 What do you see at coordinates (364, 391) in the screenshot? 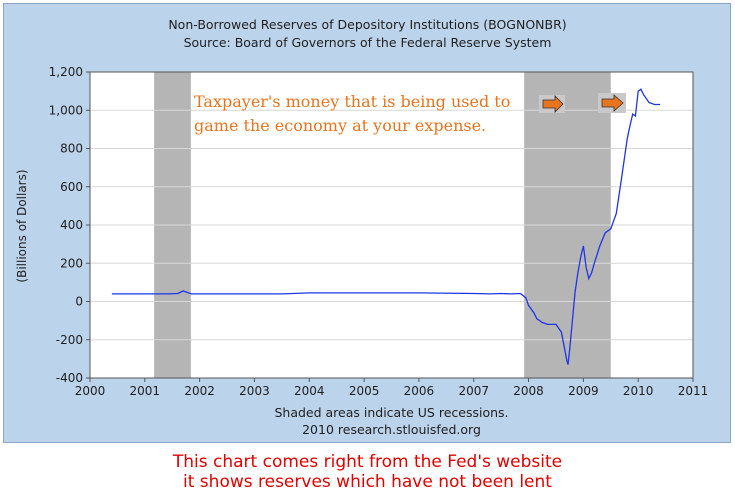
I see `x-tick-label: 2005` at bounding box center [364, 391].